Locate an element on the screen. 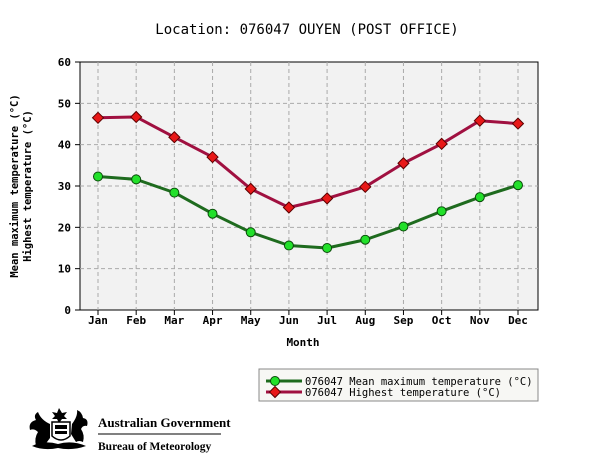  x-tick-label: Apr is located at coordinates (213, 320).